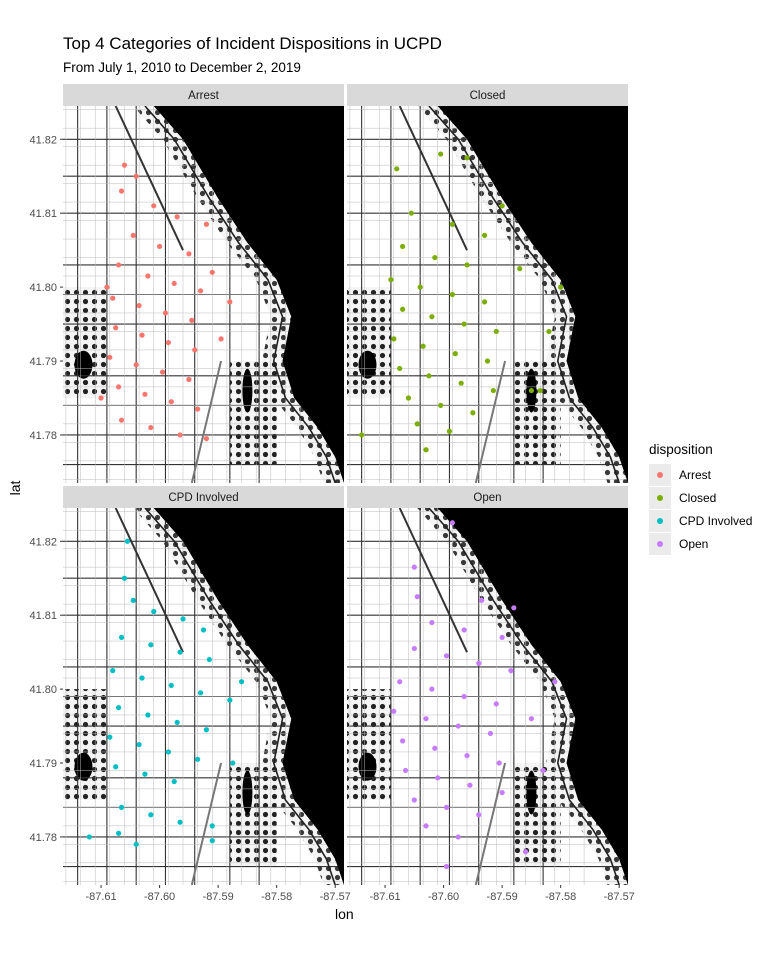 This screenshot has height=960, width=768. What do you see at coordinates (203, 96) in the screenshot?
I see `facet-strip-label: Arrest` at bounding box center [203, 96].